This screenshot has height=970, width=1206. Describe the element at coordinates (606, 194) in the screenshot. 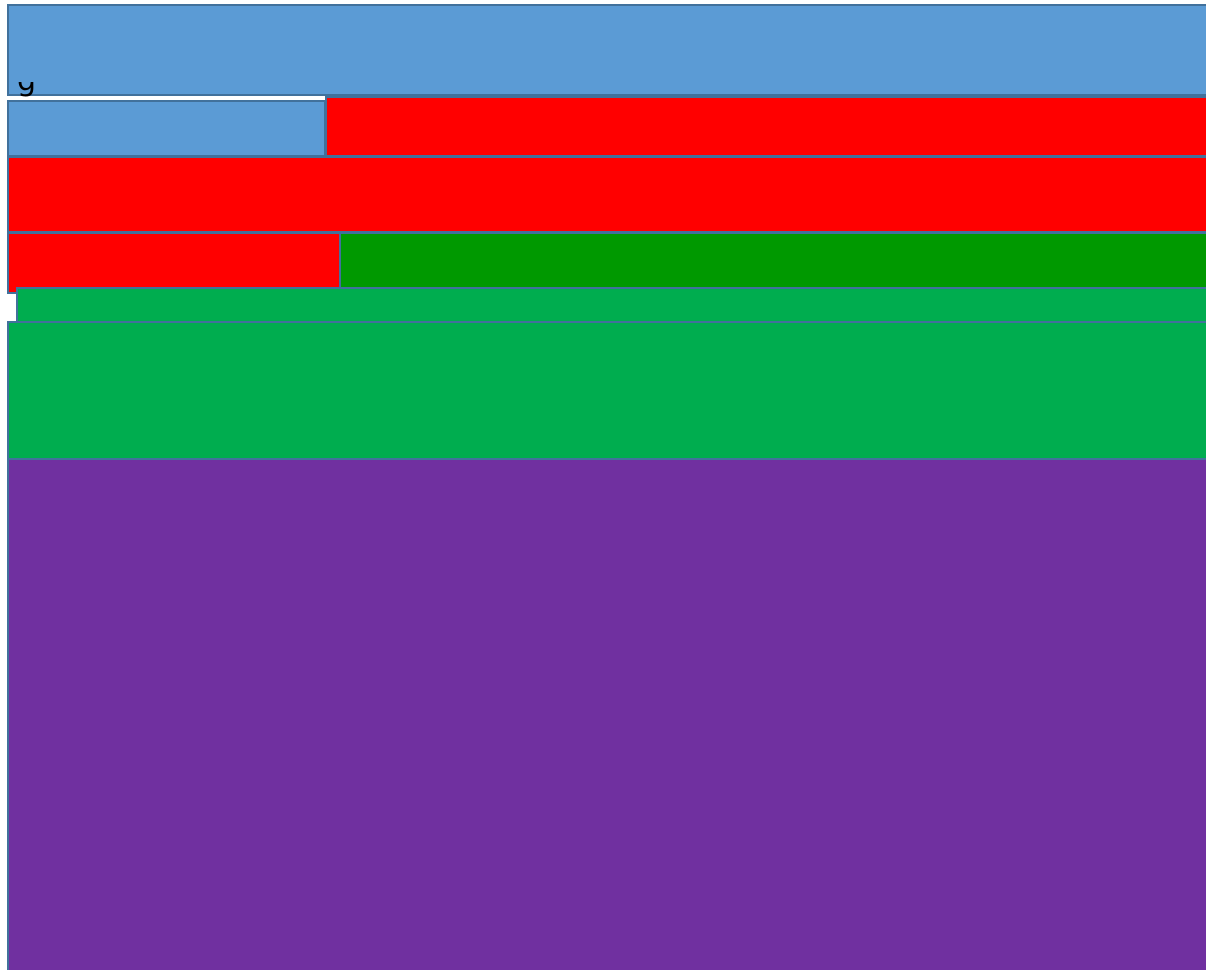

I see `band-3-red-full` at that location.